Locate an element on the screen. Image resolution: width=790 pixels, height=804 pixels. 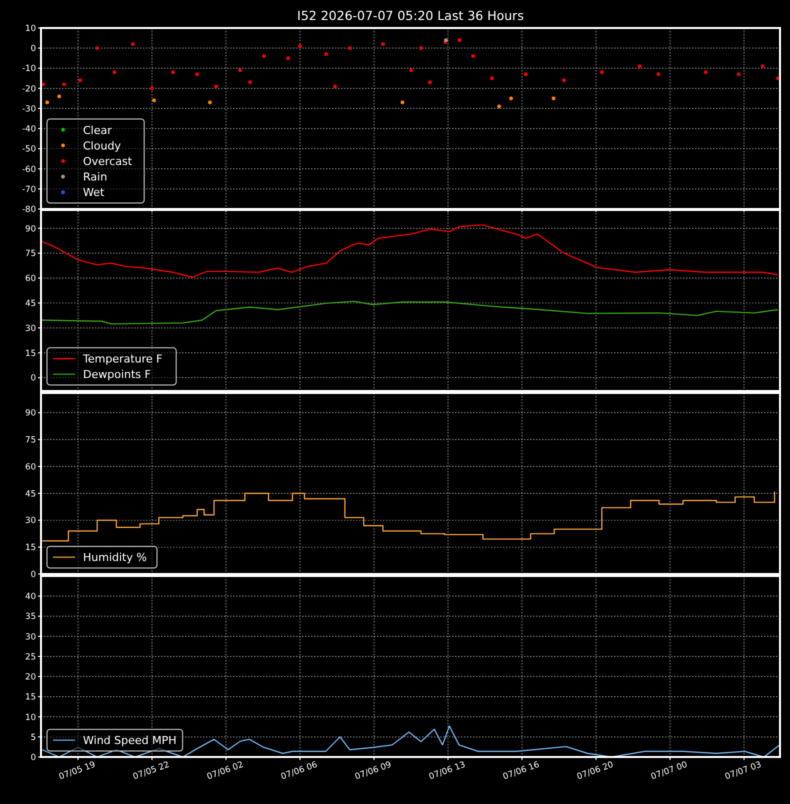
x-tick-label: 07/06 02 is located at coordinates (225, 771).